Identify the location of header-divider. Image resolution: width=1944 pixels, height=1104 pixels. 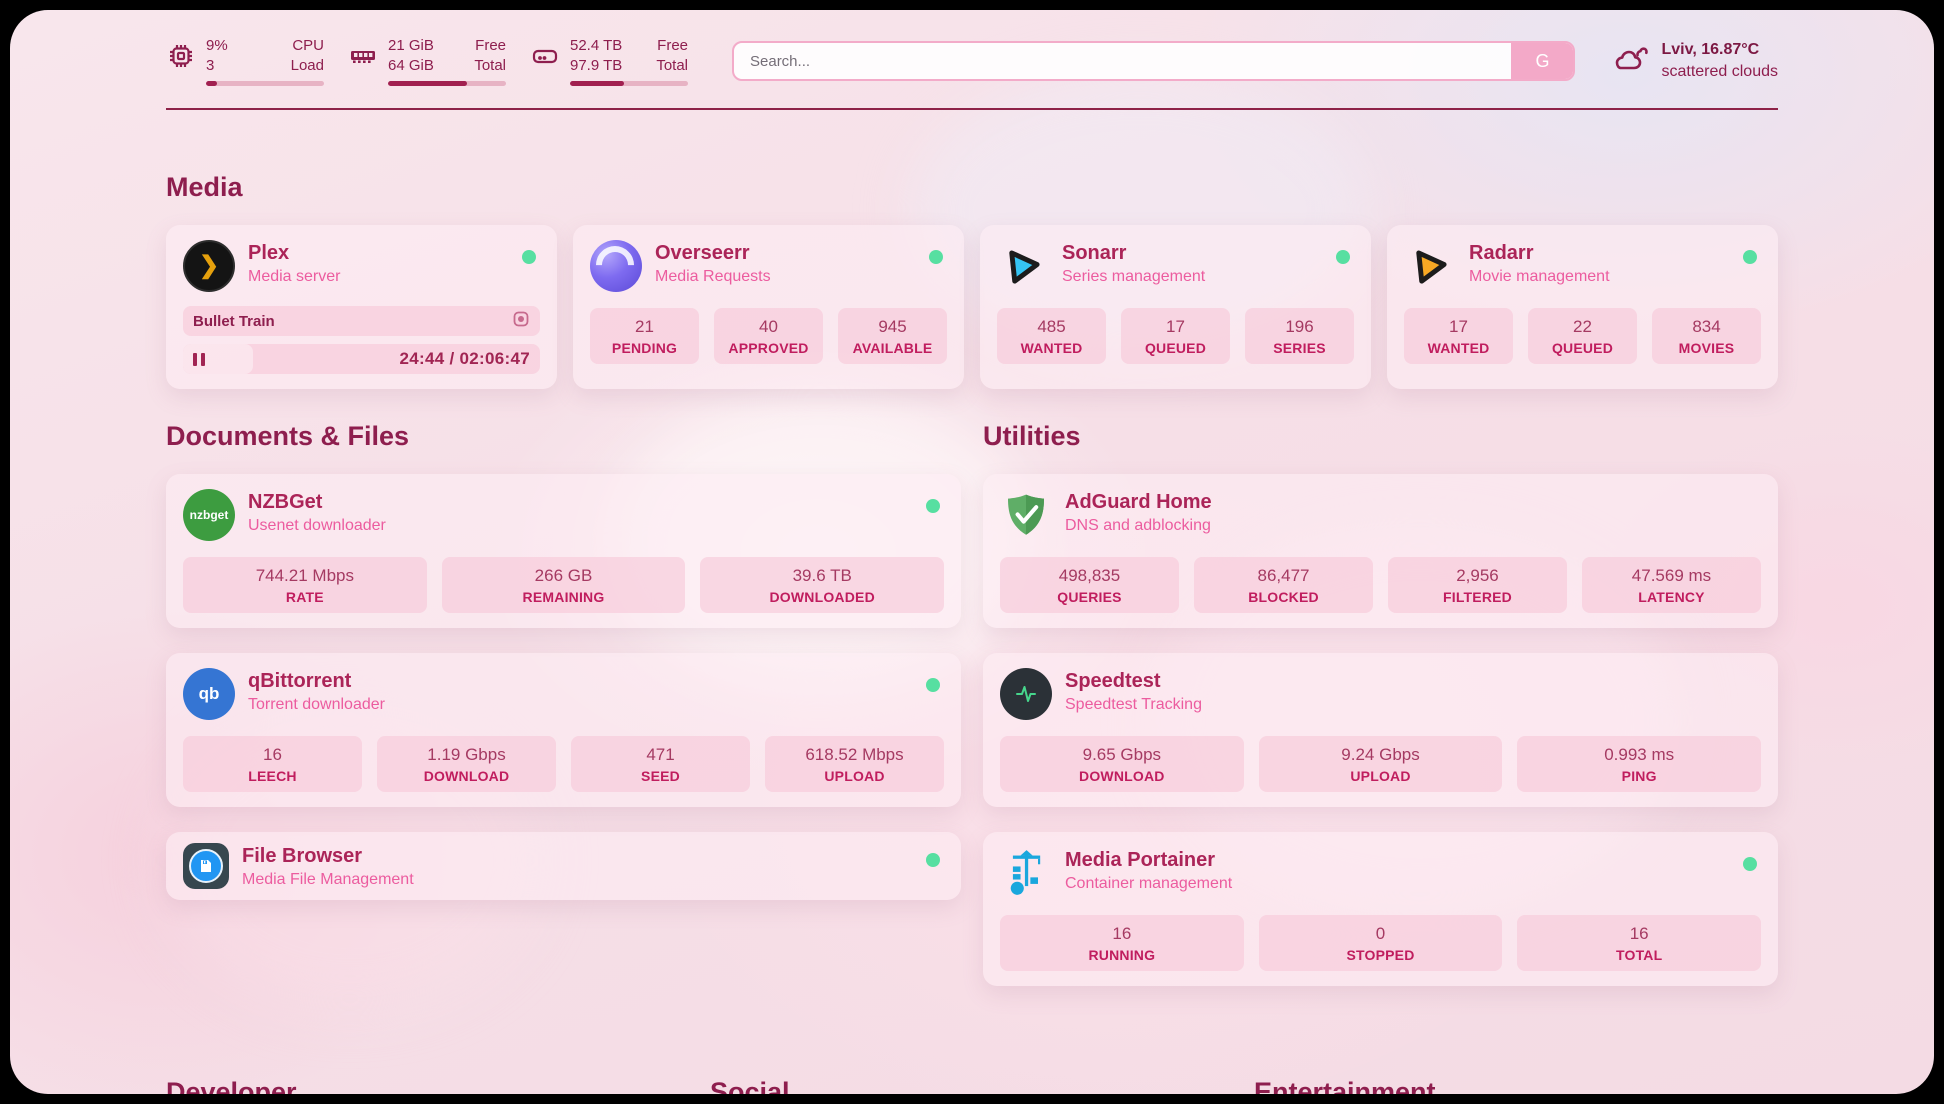
(972, 109).